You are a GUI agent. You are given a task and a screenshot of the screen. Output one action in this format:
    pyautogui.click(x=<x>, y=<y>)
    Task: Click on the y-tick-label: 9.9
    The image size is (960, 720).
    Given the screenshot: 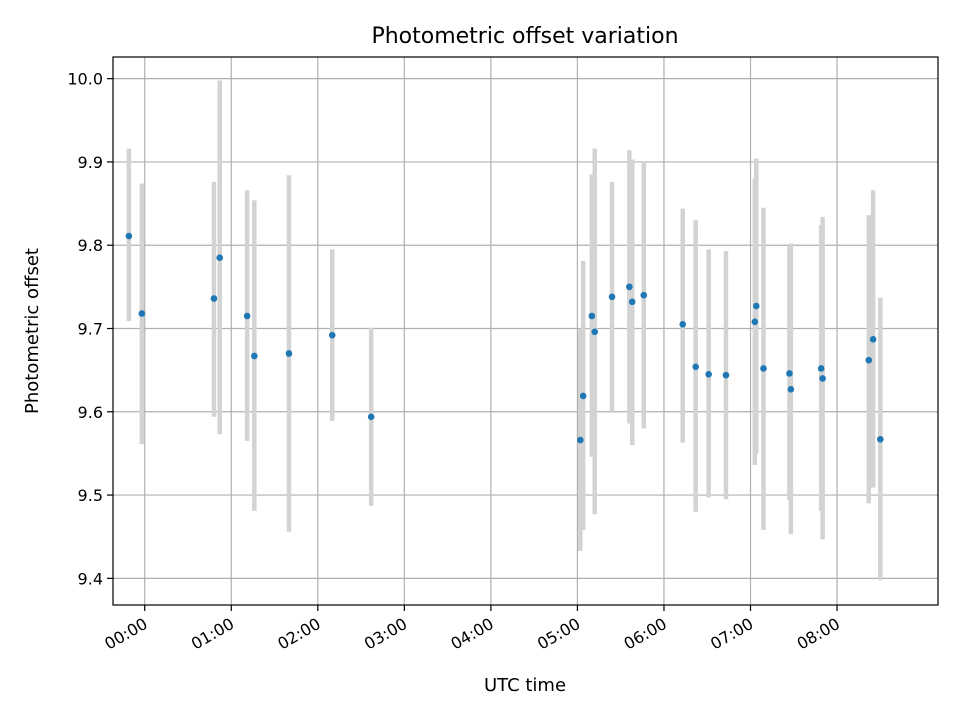 What is the action you would take?
    pyautogui.click(x=90, y=162)
    